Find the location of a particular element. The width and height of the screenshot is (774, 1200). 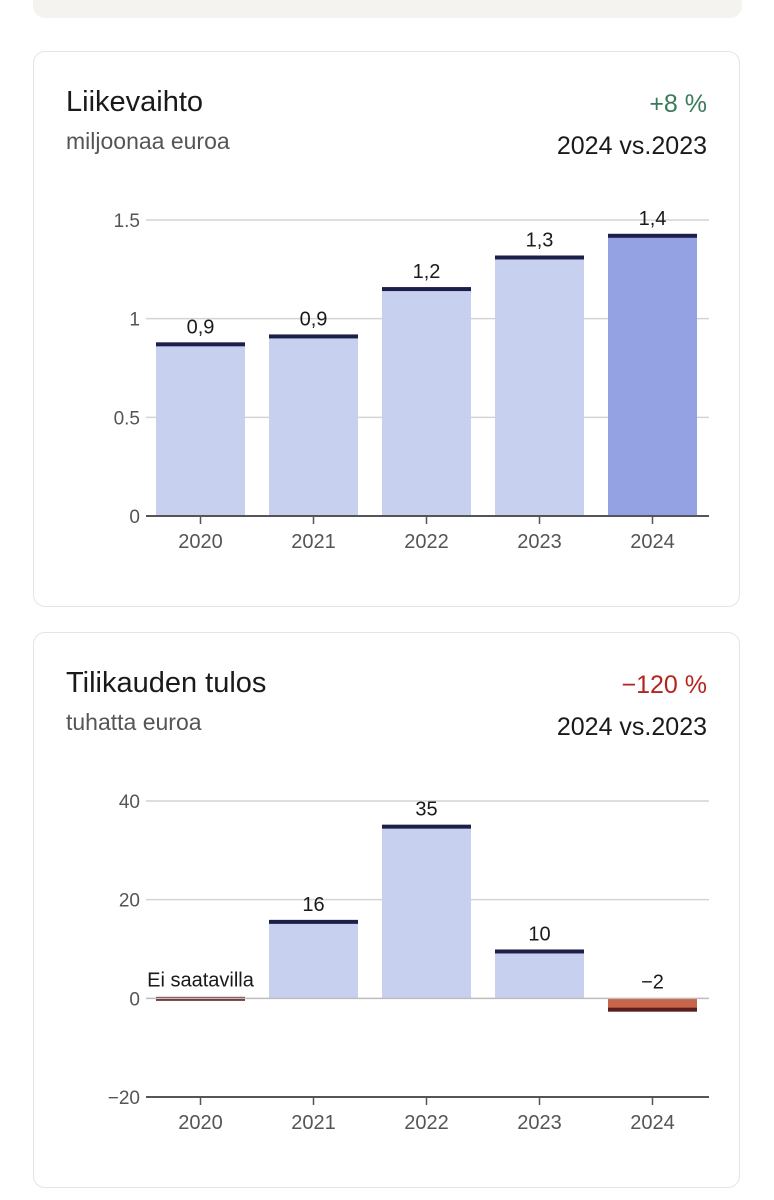

data-label: 16 is located at coordinates (313, 905).